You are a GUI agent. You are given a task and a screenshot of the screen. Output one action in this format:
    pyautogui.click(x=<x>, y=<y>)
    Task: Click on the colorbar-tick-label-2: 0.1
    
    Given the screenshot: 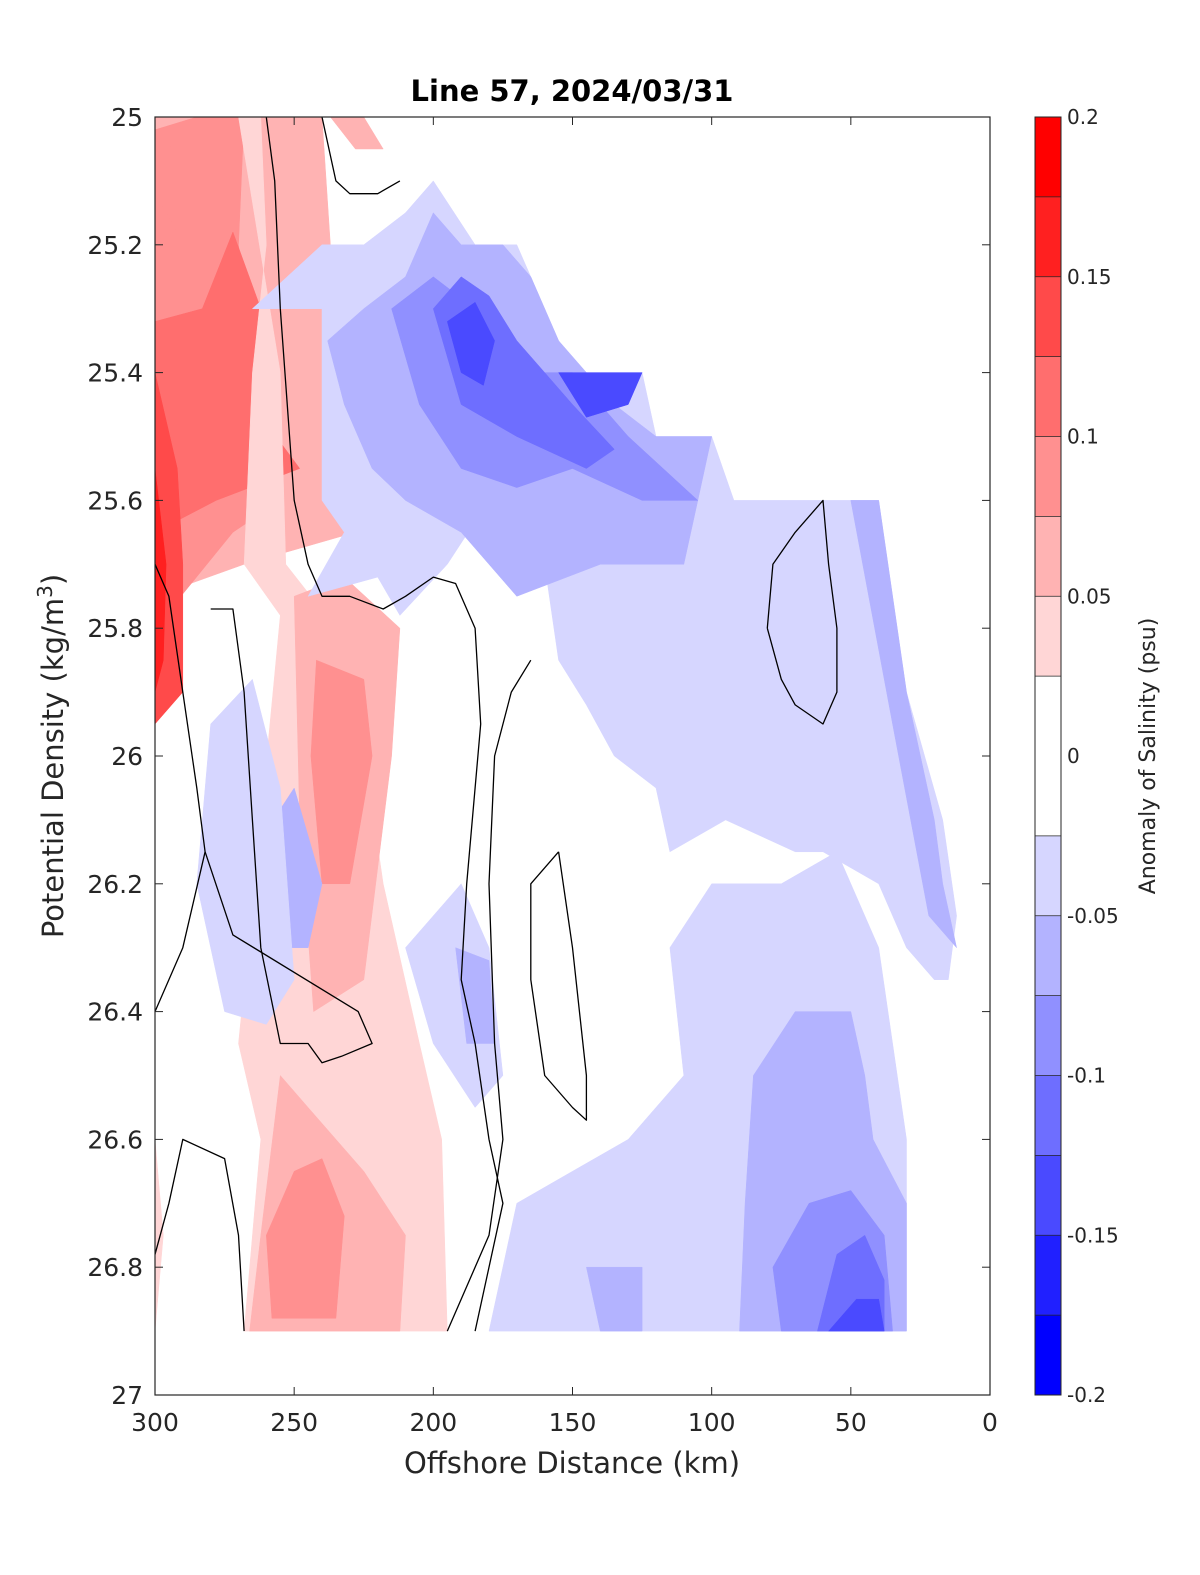 What is the action you would take?
    pyautogui.click(x=1083, y=437)
    